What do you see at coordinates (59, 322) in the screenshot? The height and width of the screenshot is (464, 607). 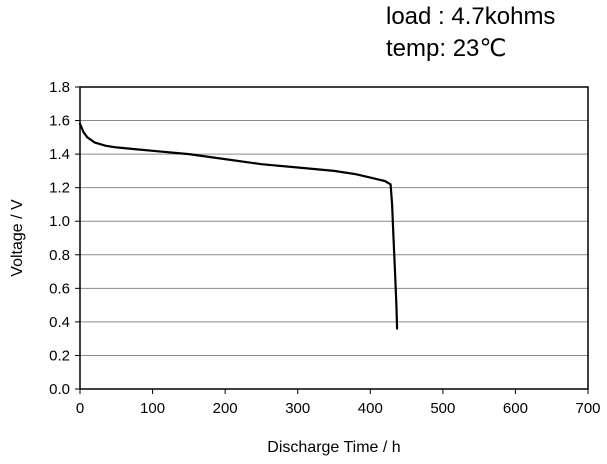 I see `y-tick-label: 0.4` at bounding box center [59, 322].